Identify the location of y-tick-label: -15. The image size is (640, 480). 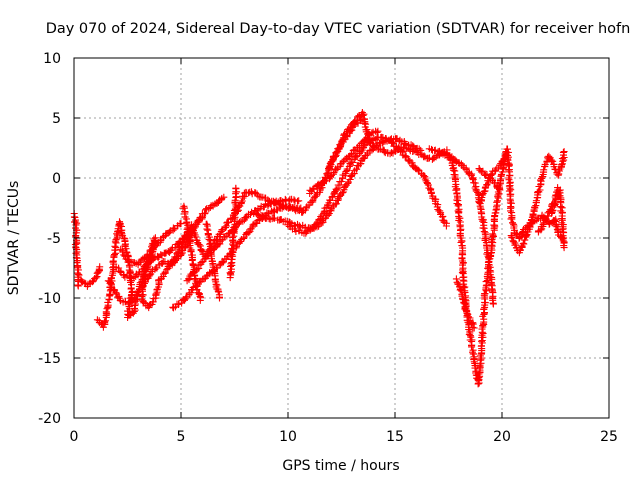
(49, 359).